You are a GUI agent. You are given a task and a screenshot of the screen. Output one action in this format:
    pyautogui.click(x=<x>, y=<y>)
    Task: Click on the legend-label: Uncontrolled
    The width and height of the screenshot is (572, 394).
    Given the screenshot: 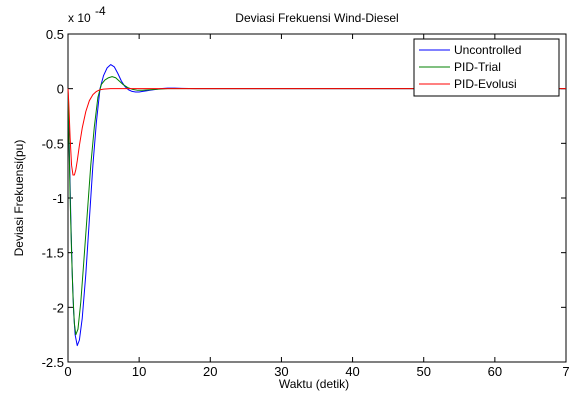 What is the action you would take?
    pyautogui.click(x=487, y=50)
    